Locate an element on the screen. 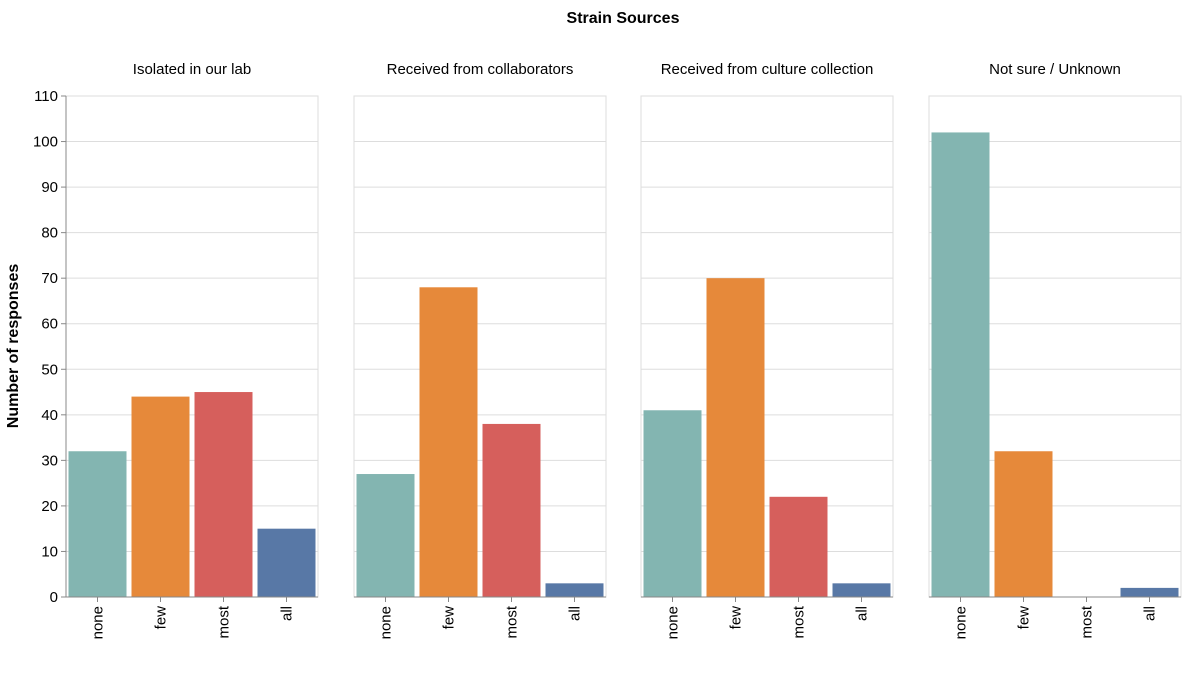 The width and height of the screenshot is (1200, 673). y-tick-label: 70 is located at coordinates (49, 278).